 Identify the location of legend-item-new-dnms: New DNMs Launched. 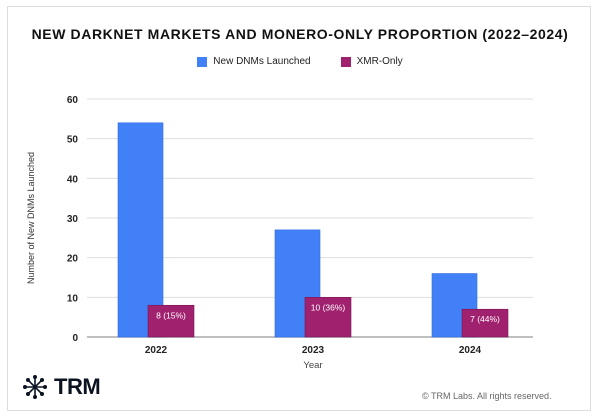
(254, 61).